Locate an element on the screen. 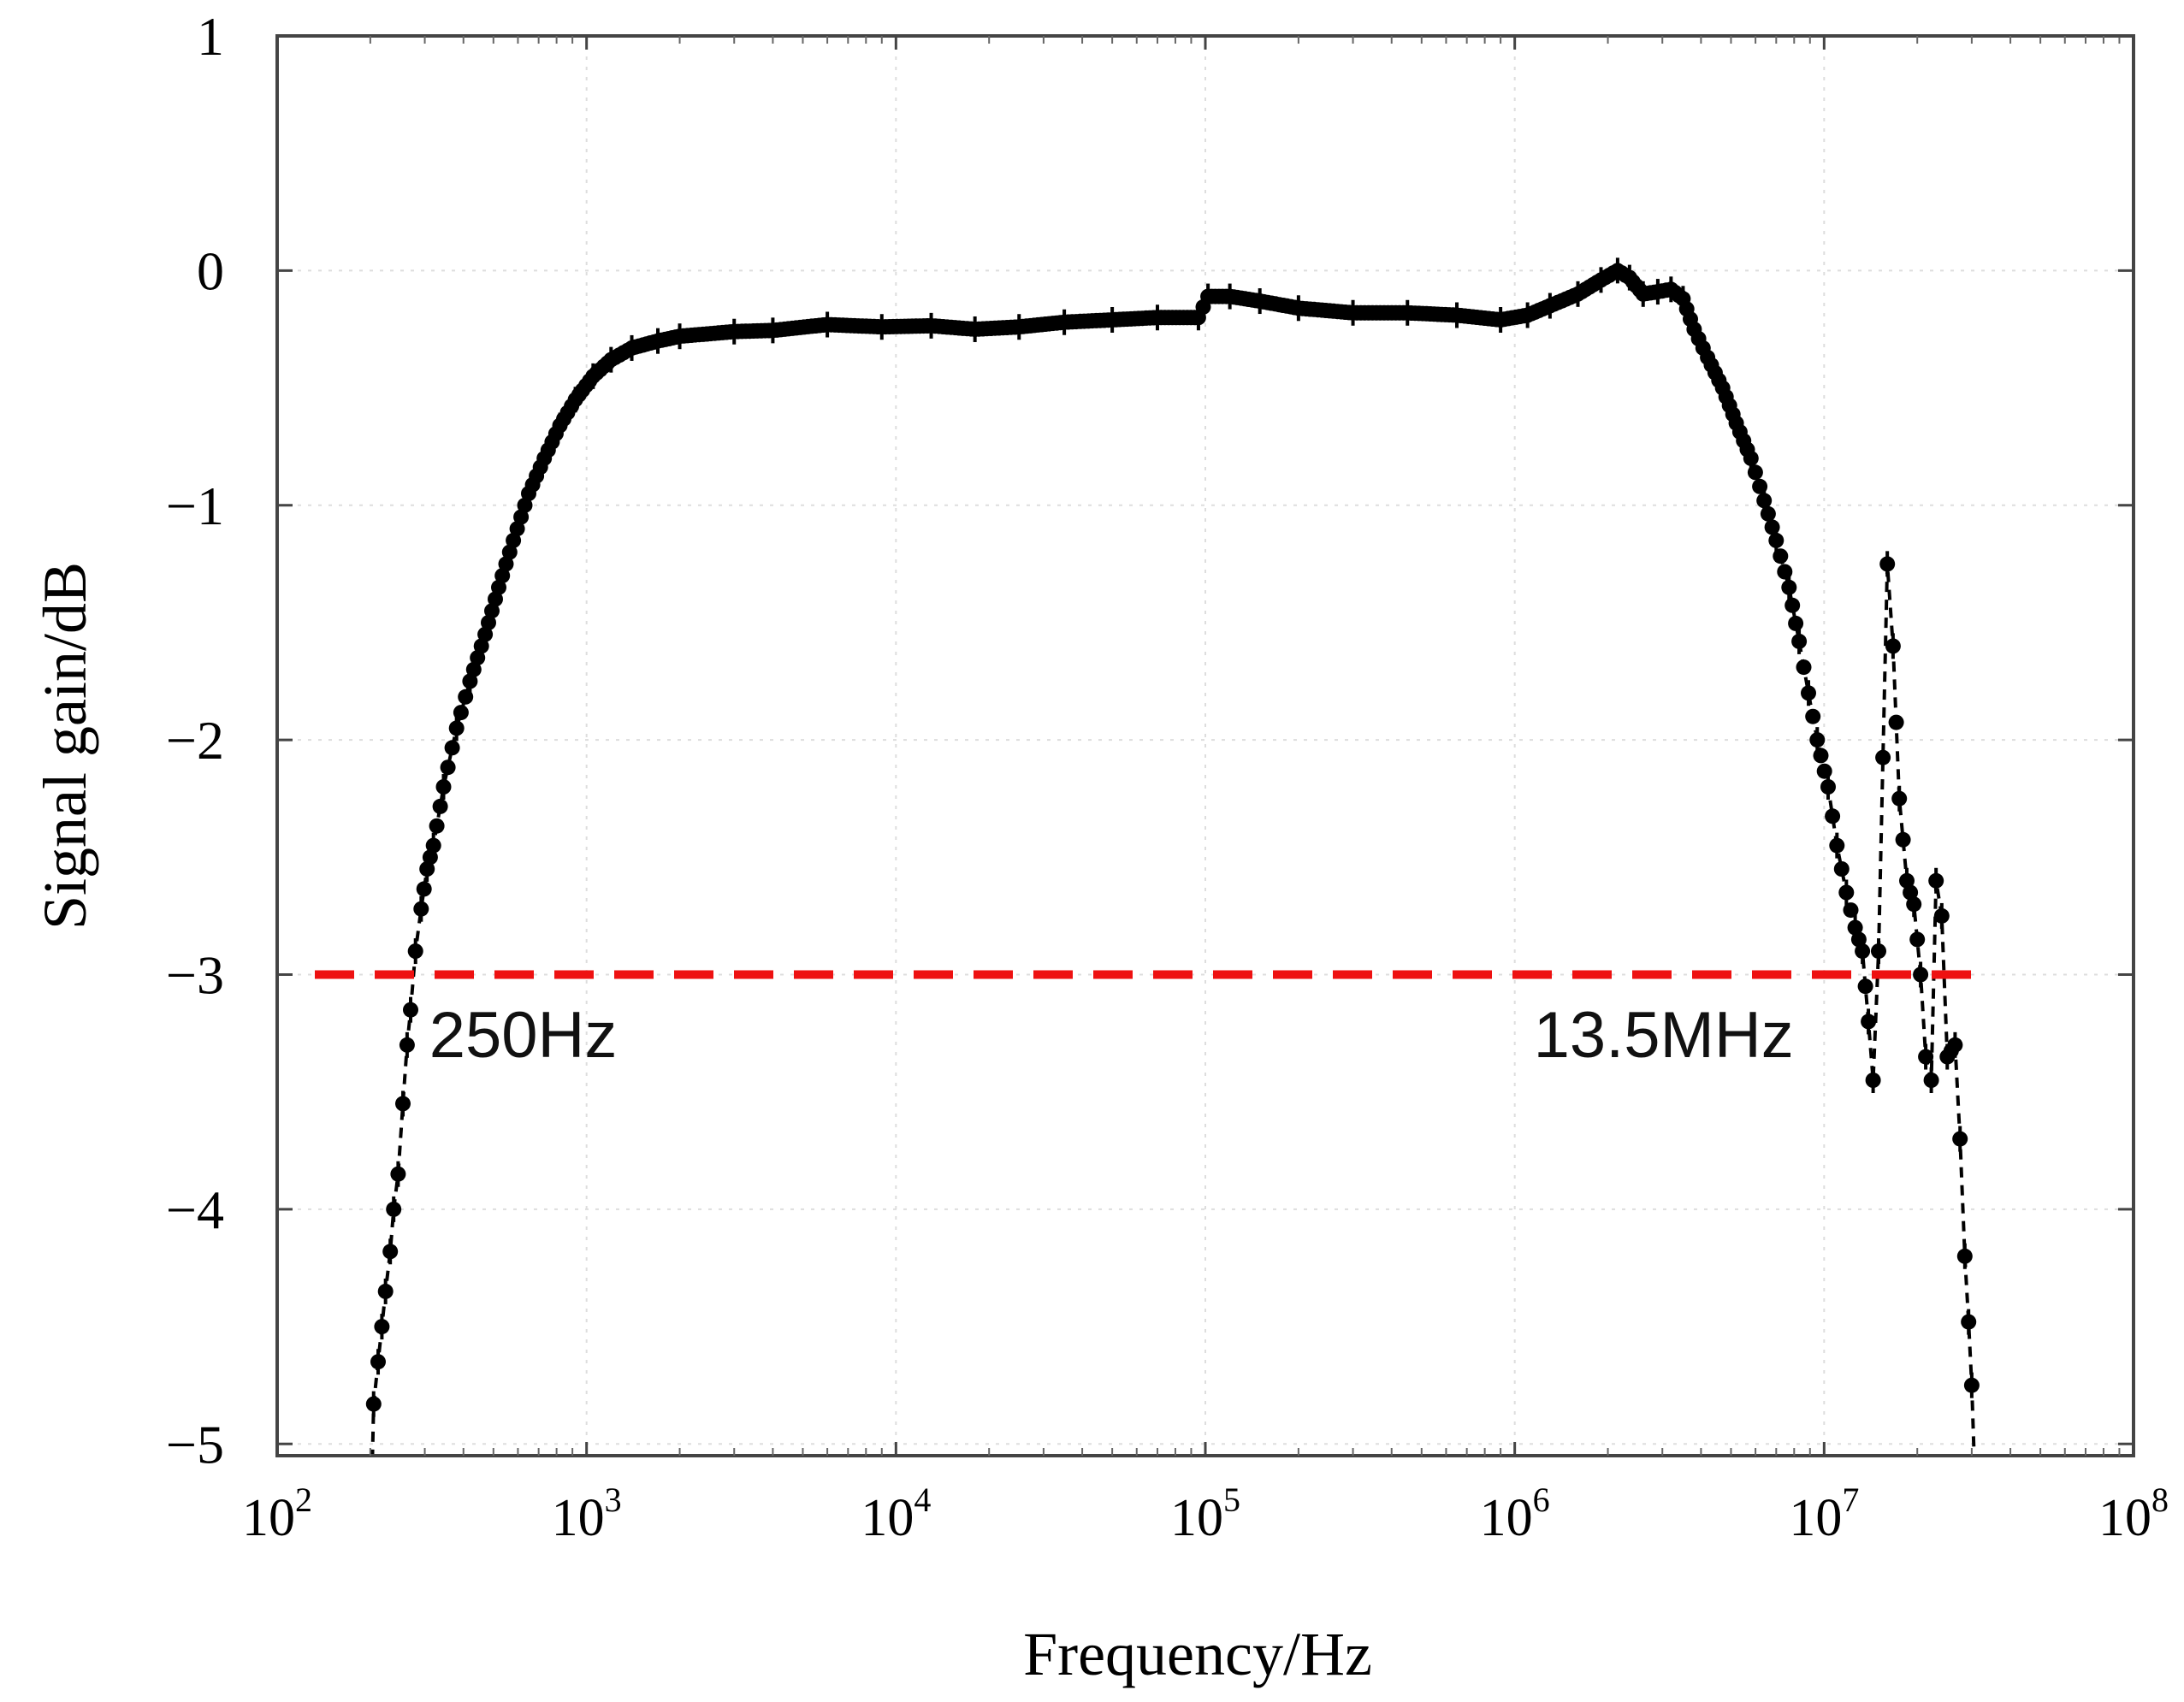 Image resolution: width=2184 pixels, height=1702 pixels. x-tick-labels: 10² 10³ 10⁴ 10⁵ 10⁶ 10⁷ 10⁸ is located at coordinates (1205, 1513).